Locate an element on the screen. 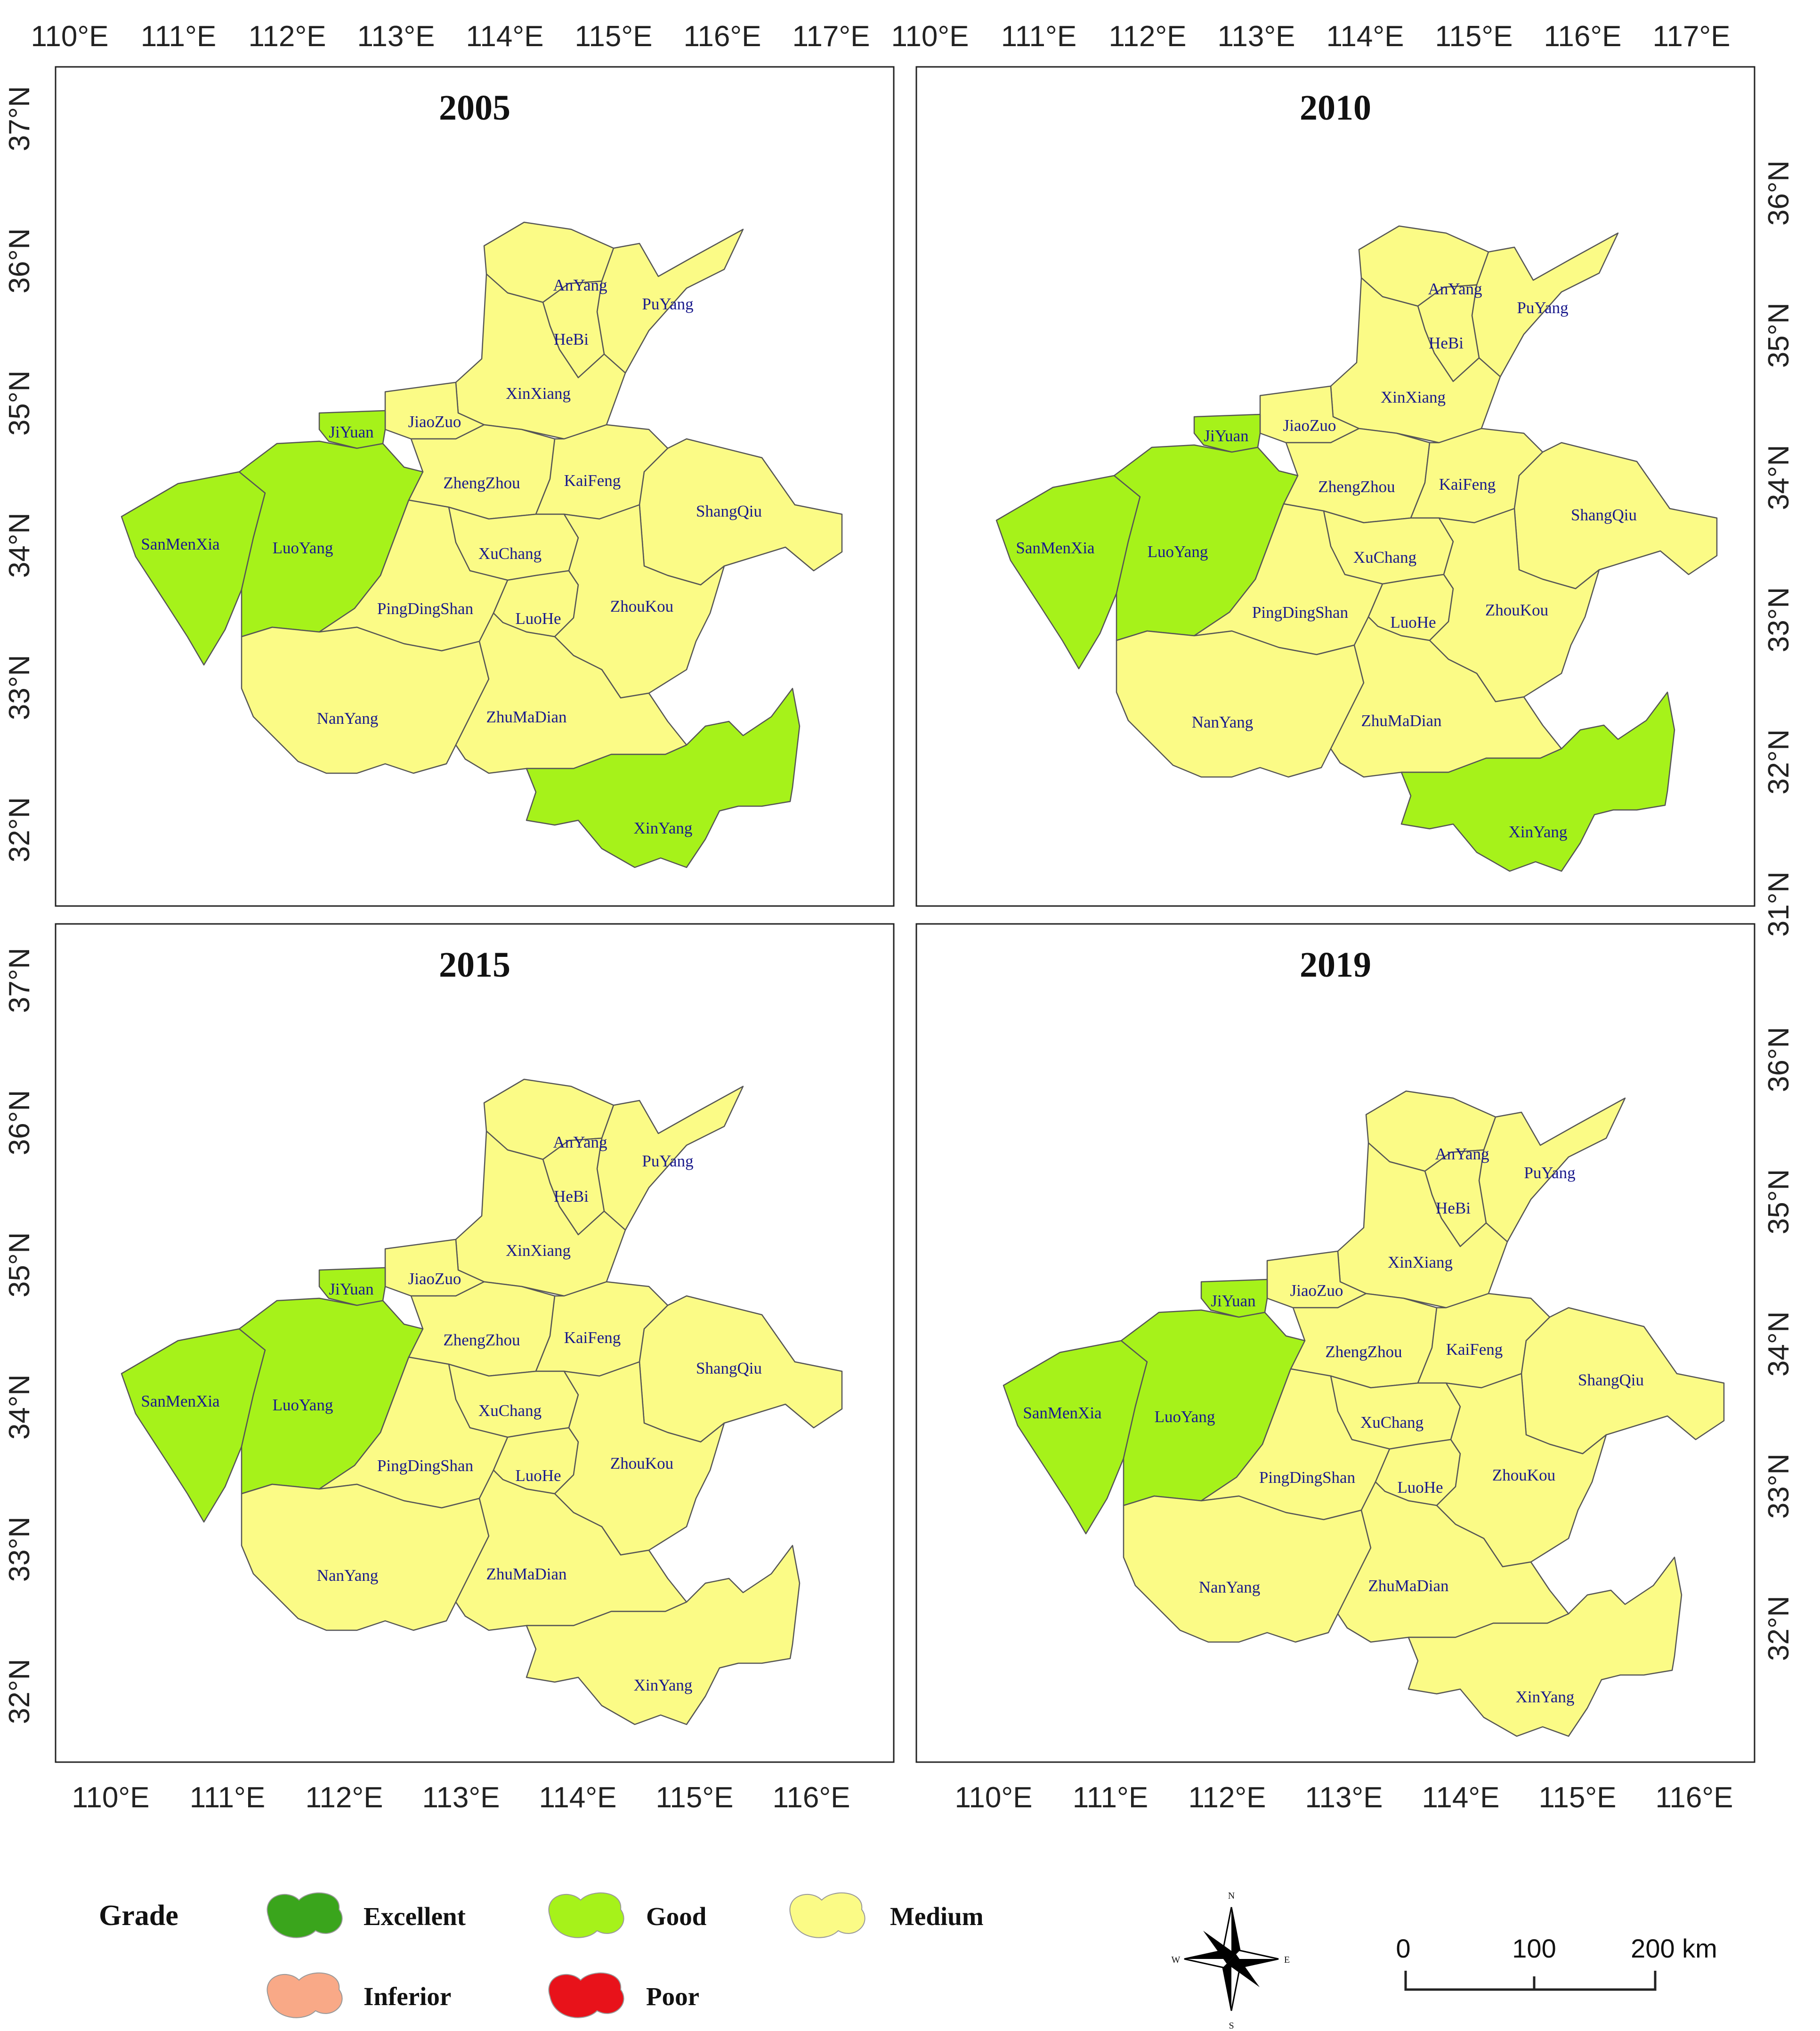  compass-letter-n: N is located at coordinates (1231, 1896).